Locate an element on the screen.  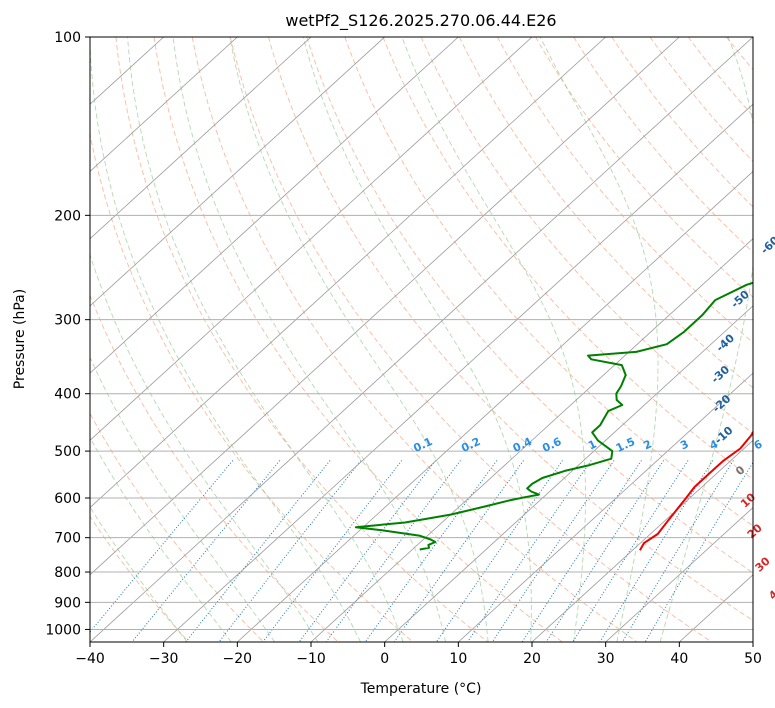
y-tick-label: 200 is located at coordinates (67, 216).